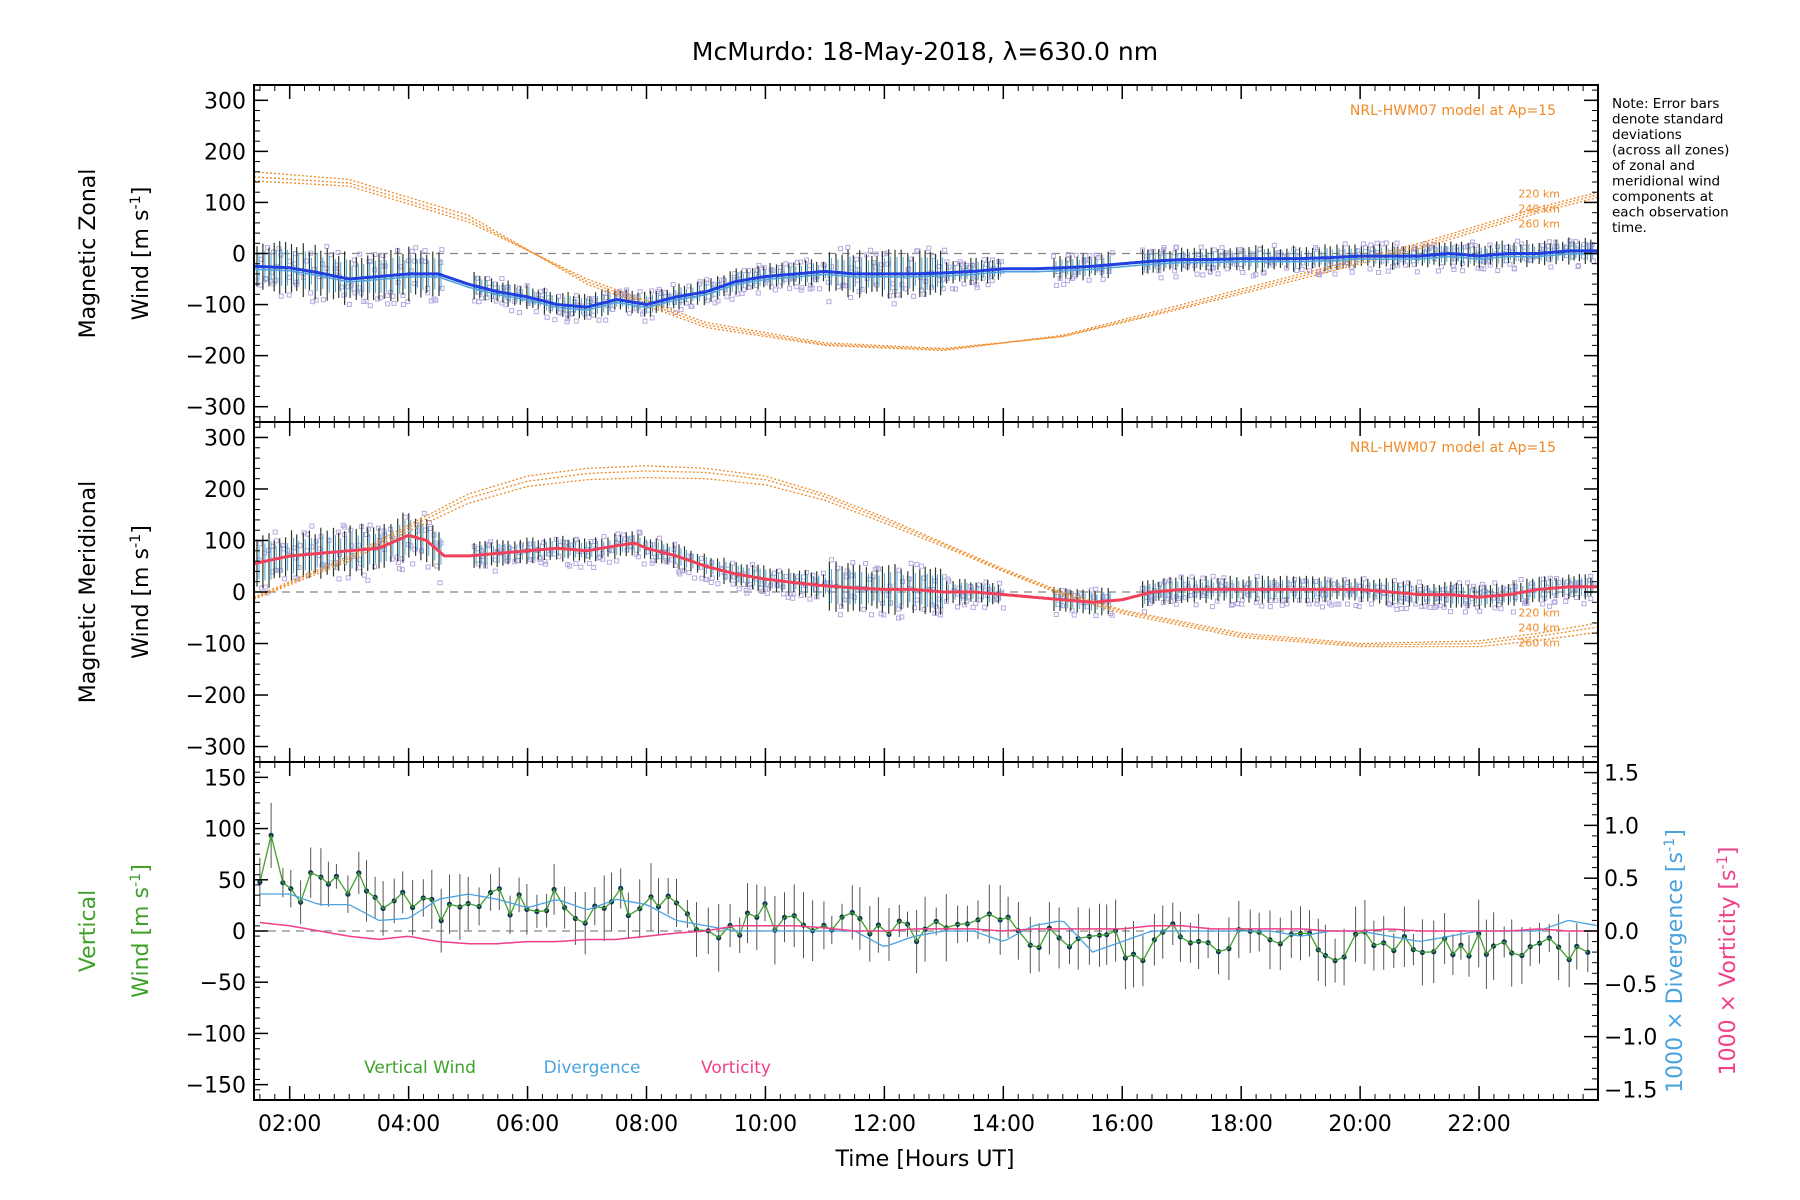 Image resolution: width=1800 pixels, height=1200 pixels. I want to click on x-tick-label: 10:00, so click(765, 1124).